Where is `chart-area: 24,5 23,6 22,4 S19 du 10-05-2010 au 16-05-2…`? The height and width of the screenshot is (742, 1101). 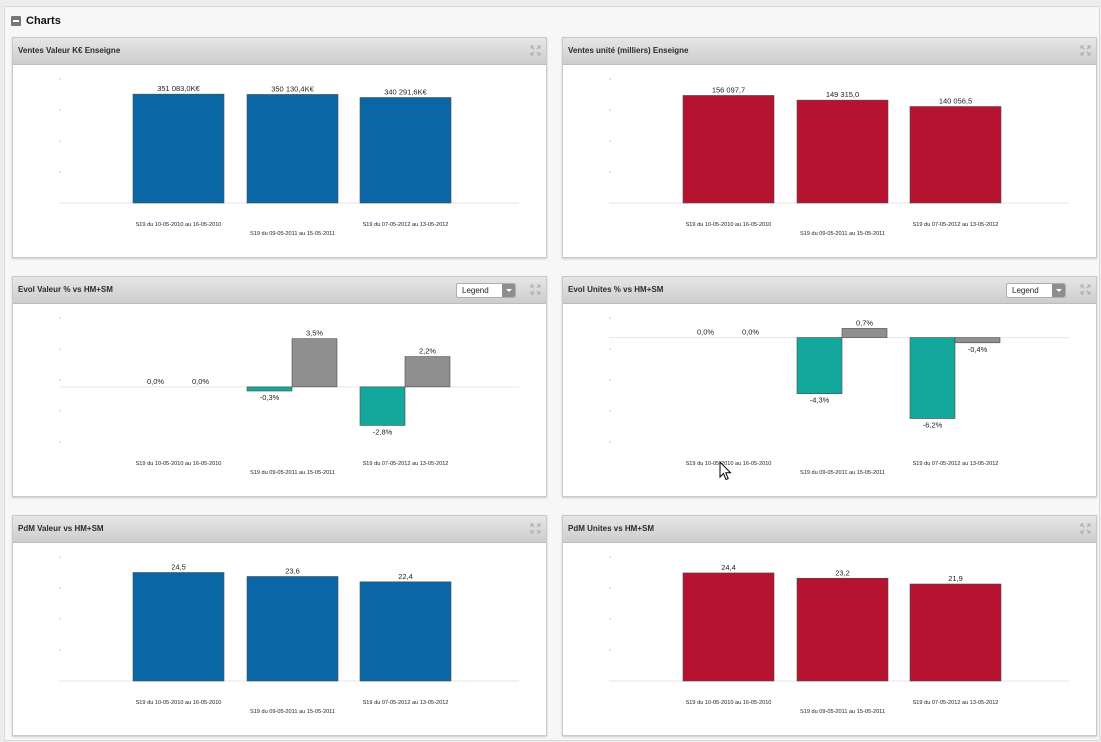
chart-area: 24,5 23,6 22,4 S19 du 10-05-2010 au 16-05-2… is located at coordinates (279, 639).